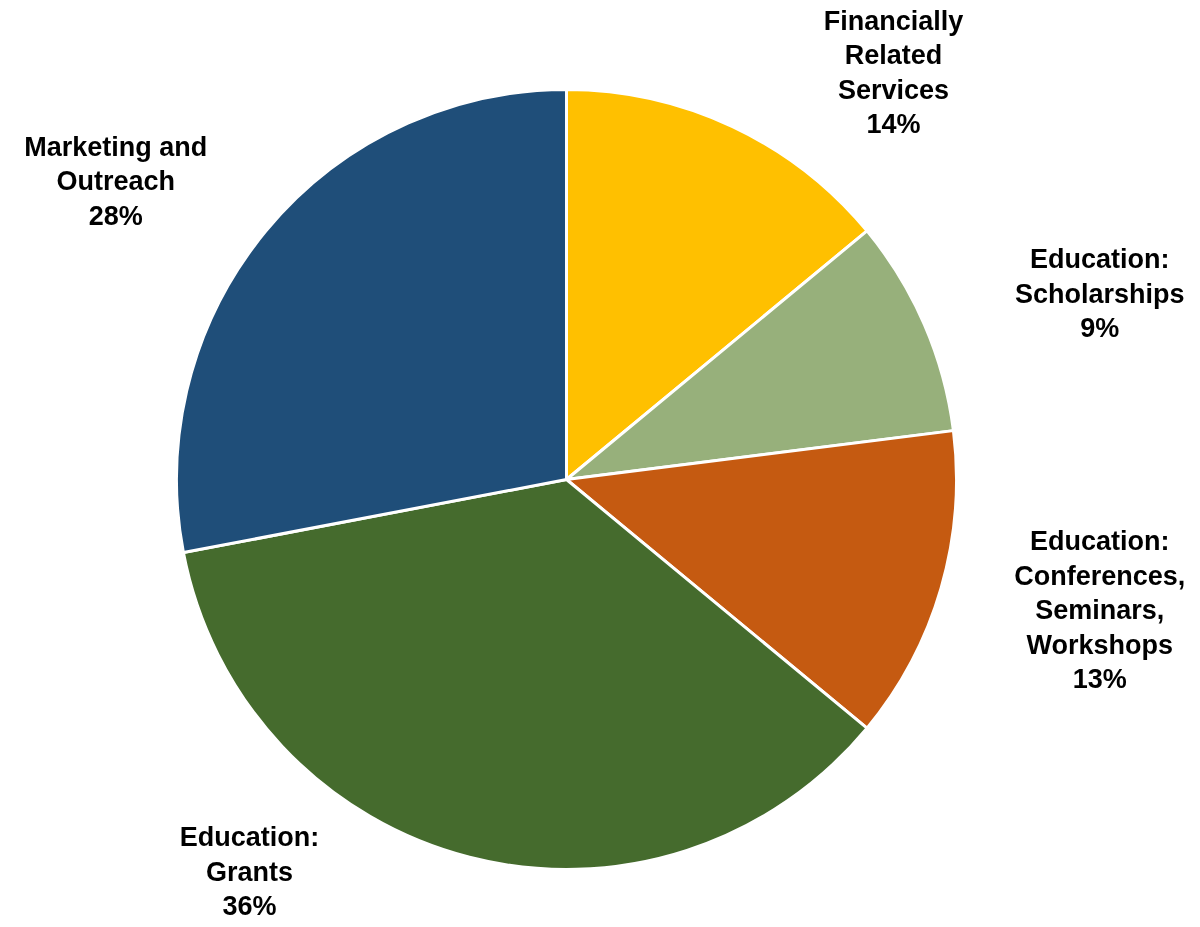  I want to click on data-label: 36%, so click(249, 906).